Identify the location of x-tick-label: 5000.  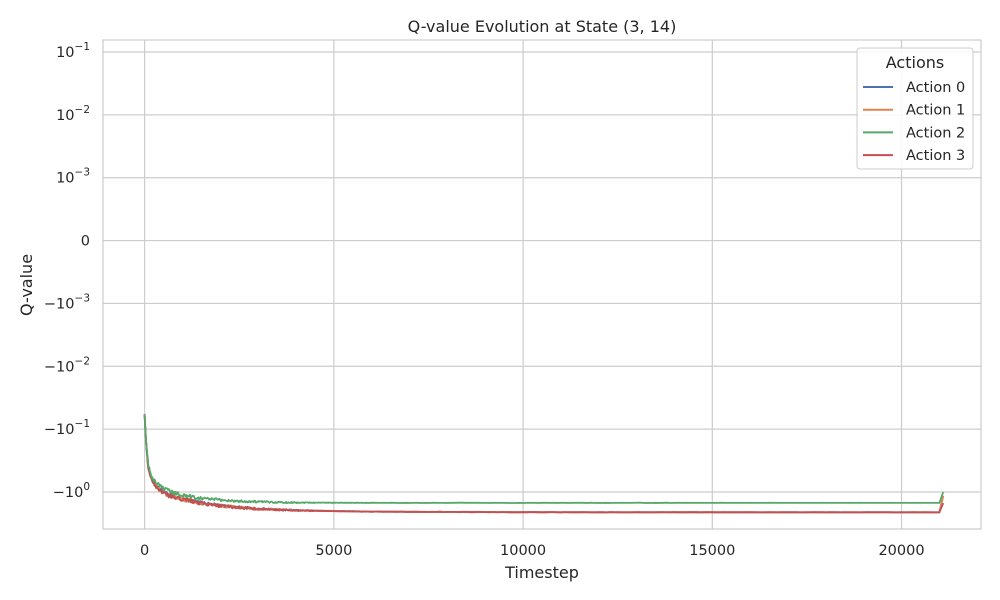
(333, 551).